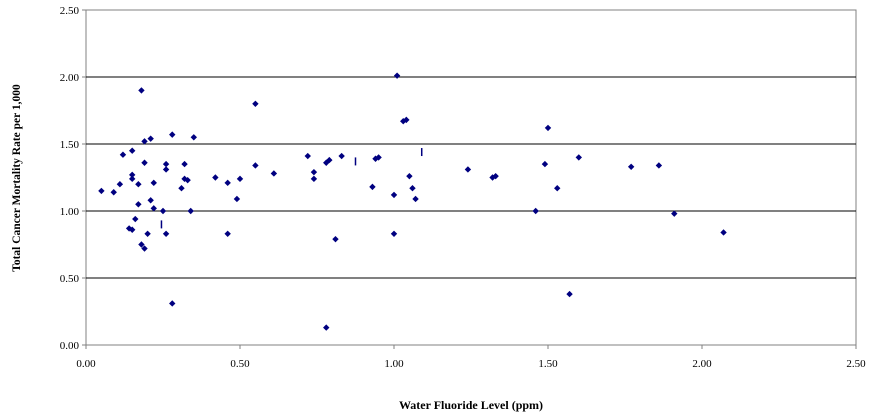 This screenshot has height=414, width=873. Describe the element at coordinates (70, 145) in the screenshot. I see `y-tick-label: 1.50` at that location.